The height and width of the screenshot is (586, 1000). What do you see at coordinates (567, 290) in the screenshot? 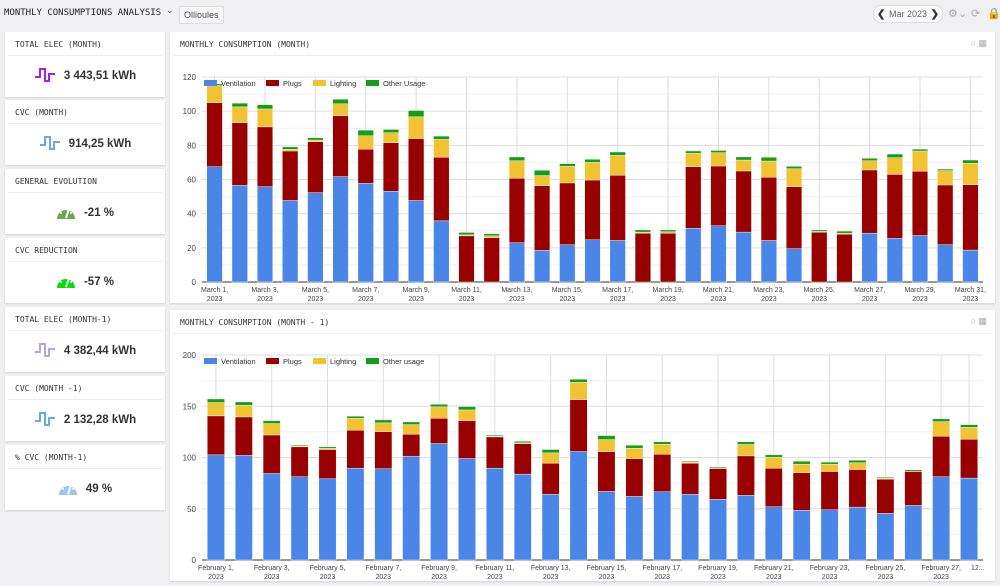
I see `x-tick-label: March 15,` at bounding box center [567, 290].